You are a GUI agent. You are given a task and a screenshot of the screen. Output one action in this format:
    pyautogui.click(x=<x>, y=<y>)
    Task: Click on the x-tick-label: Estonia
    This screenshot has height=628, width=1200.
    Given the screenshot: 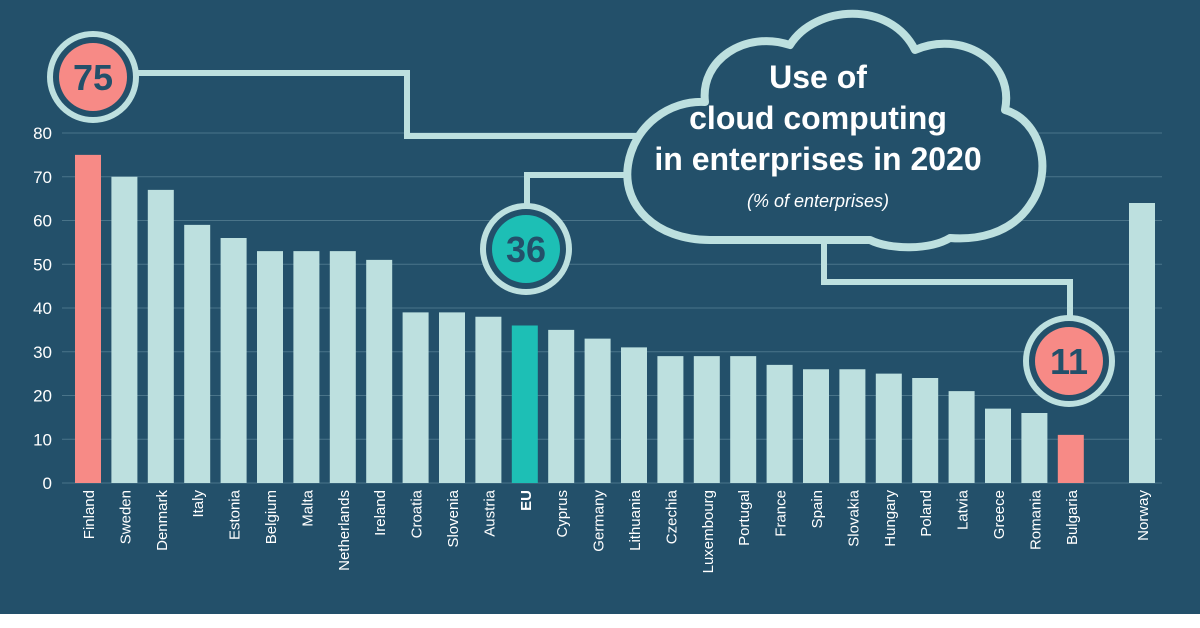 What is the action you would take?
    pyautogui.click(x=235, y=514)
    